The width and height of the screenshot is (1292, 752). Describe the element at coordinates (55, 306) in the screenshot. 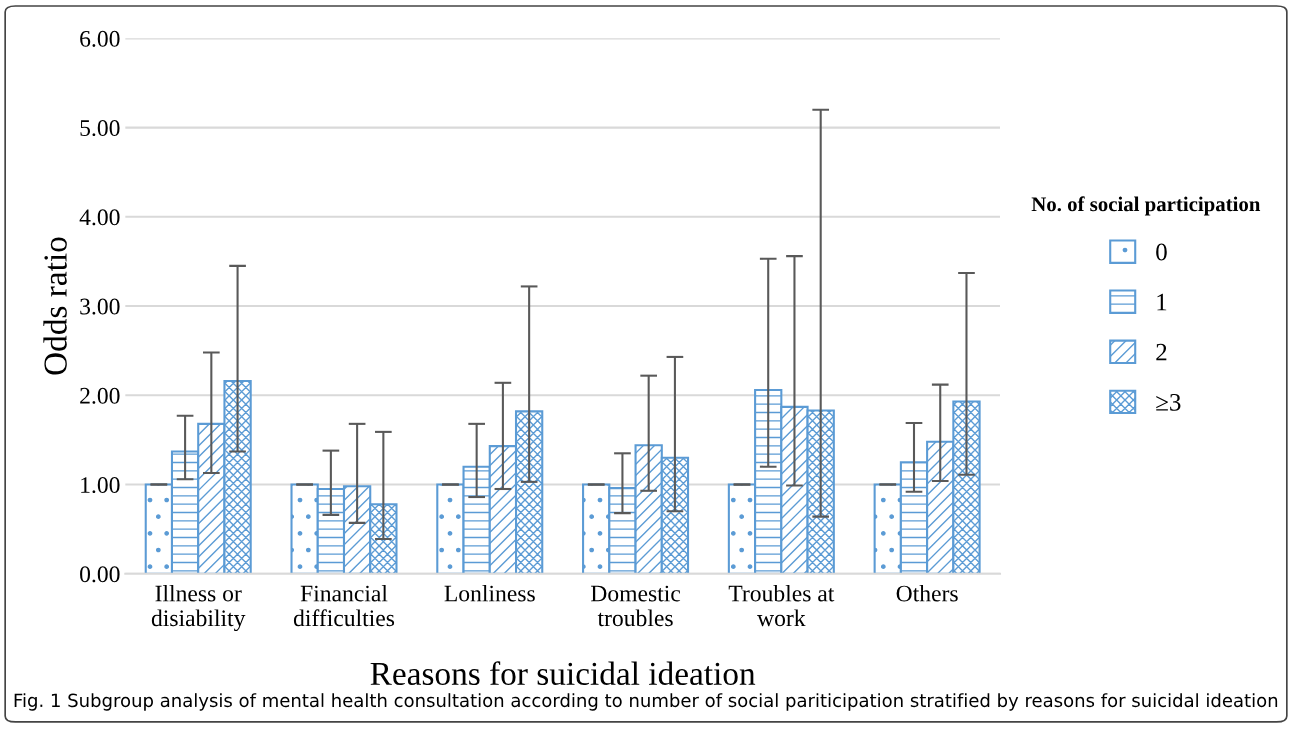

I see `y-axis-title: Odds ratio` at that location.